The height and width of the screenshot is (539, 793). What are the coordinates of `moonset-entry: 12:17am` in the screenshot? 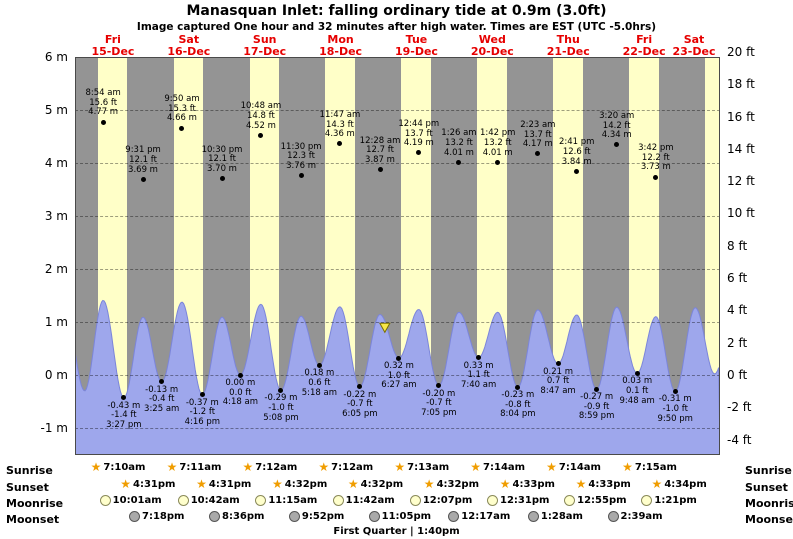 It's located at (479, 516).